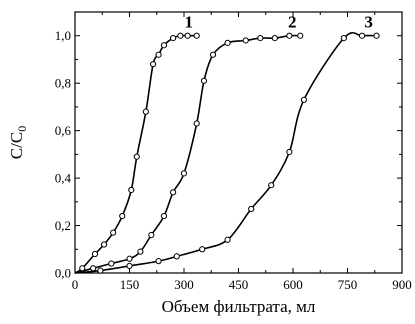  I want to click on y-tick-label: 0,2, so click(63, 225).